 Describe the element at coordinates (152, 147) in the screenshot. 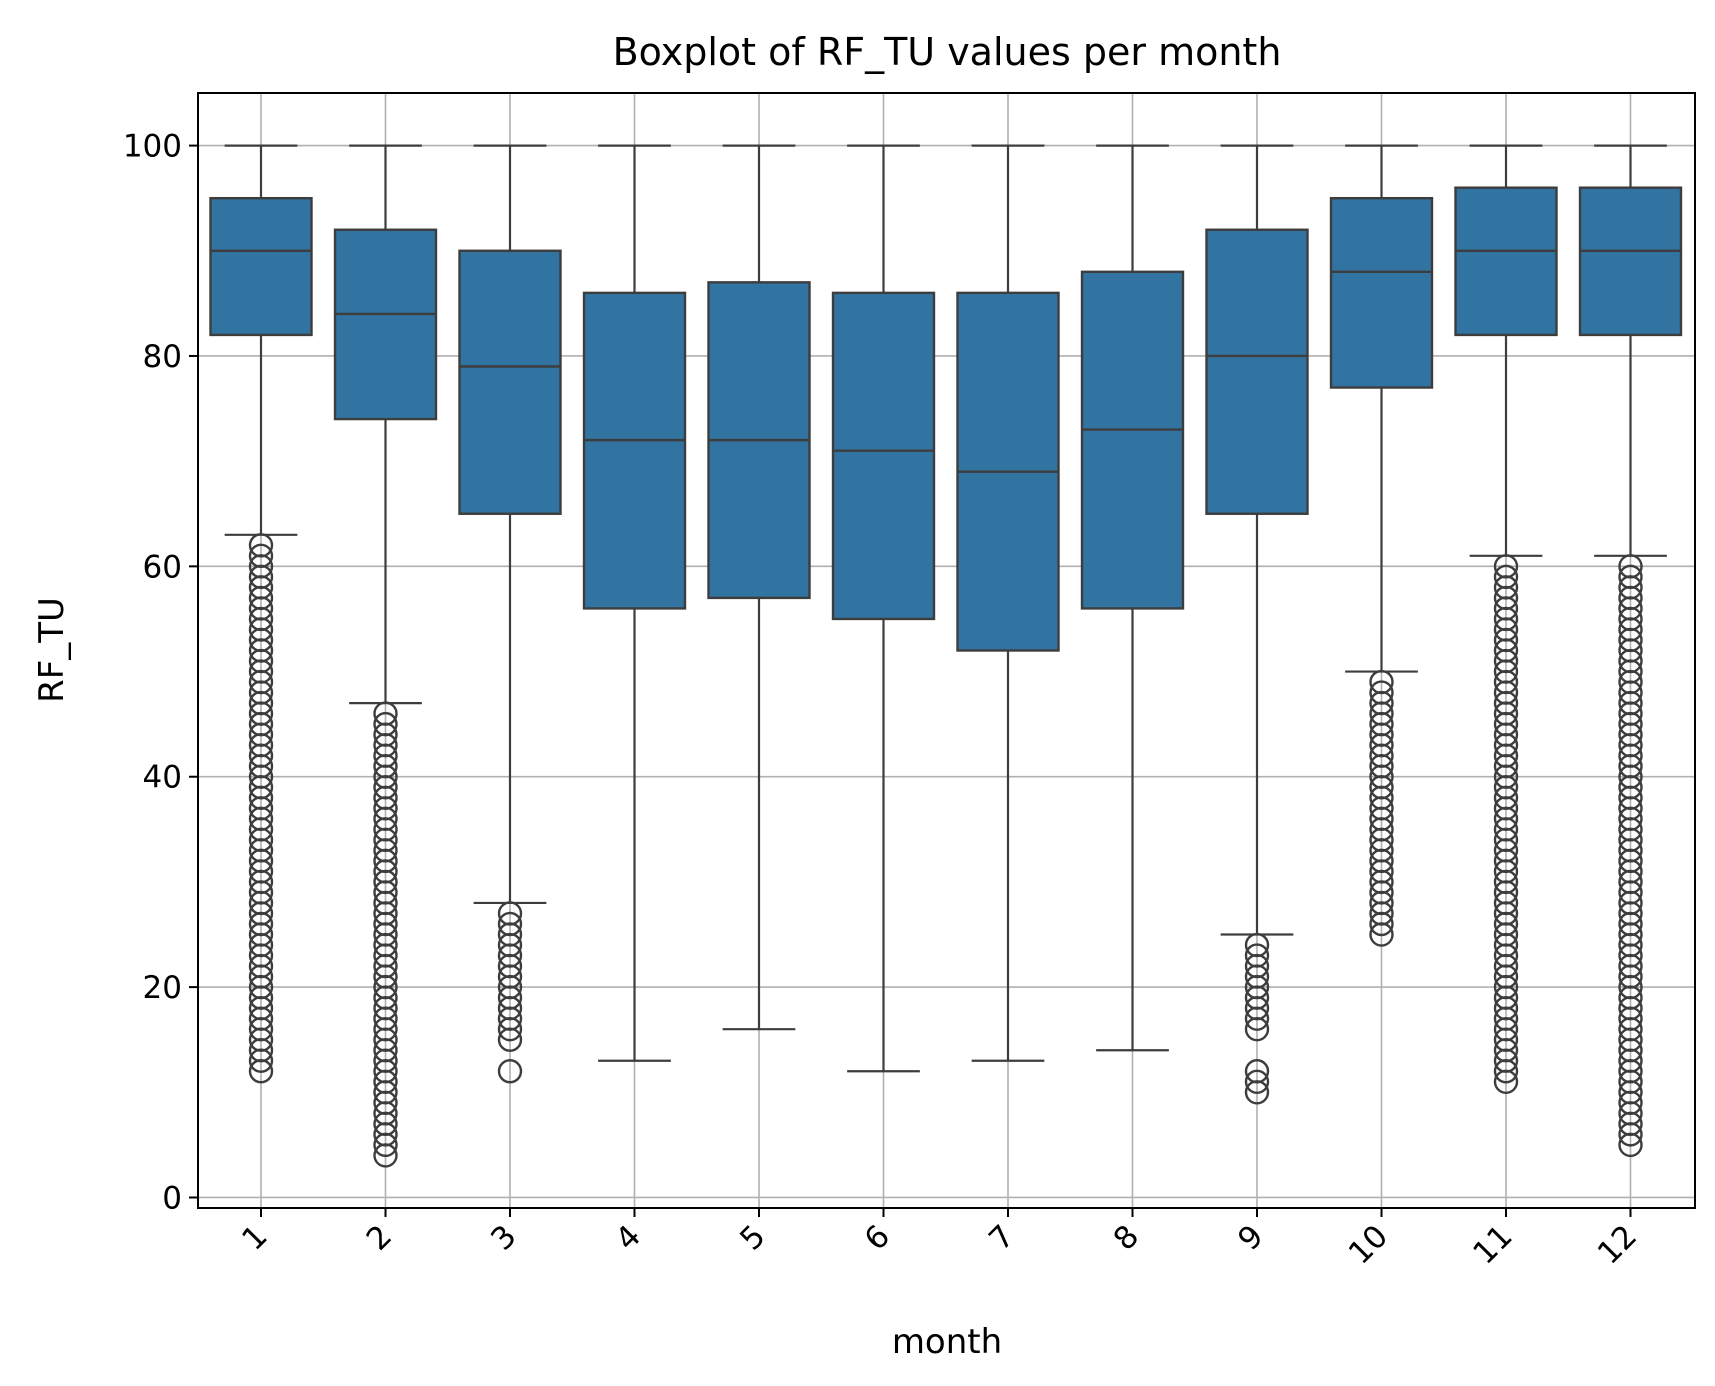

I see `y-tick-label: 100` at that location.